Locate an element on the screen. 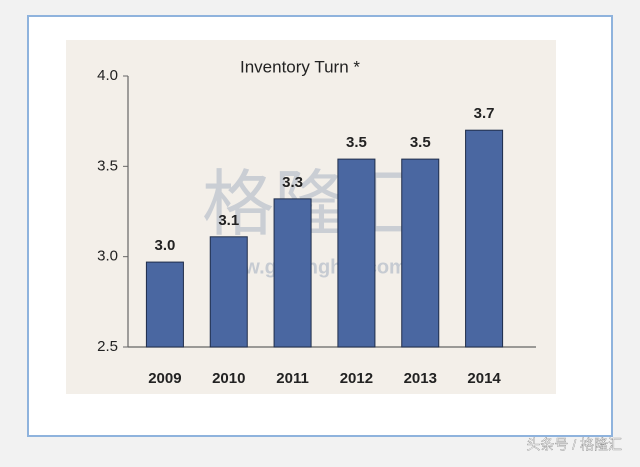 This screenshot has width=640, height=467. value-label: 3.0 is located at coordinates (164, 245).